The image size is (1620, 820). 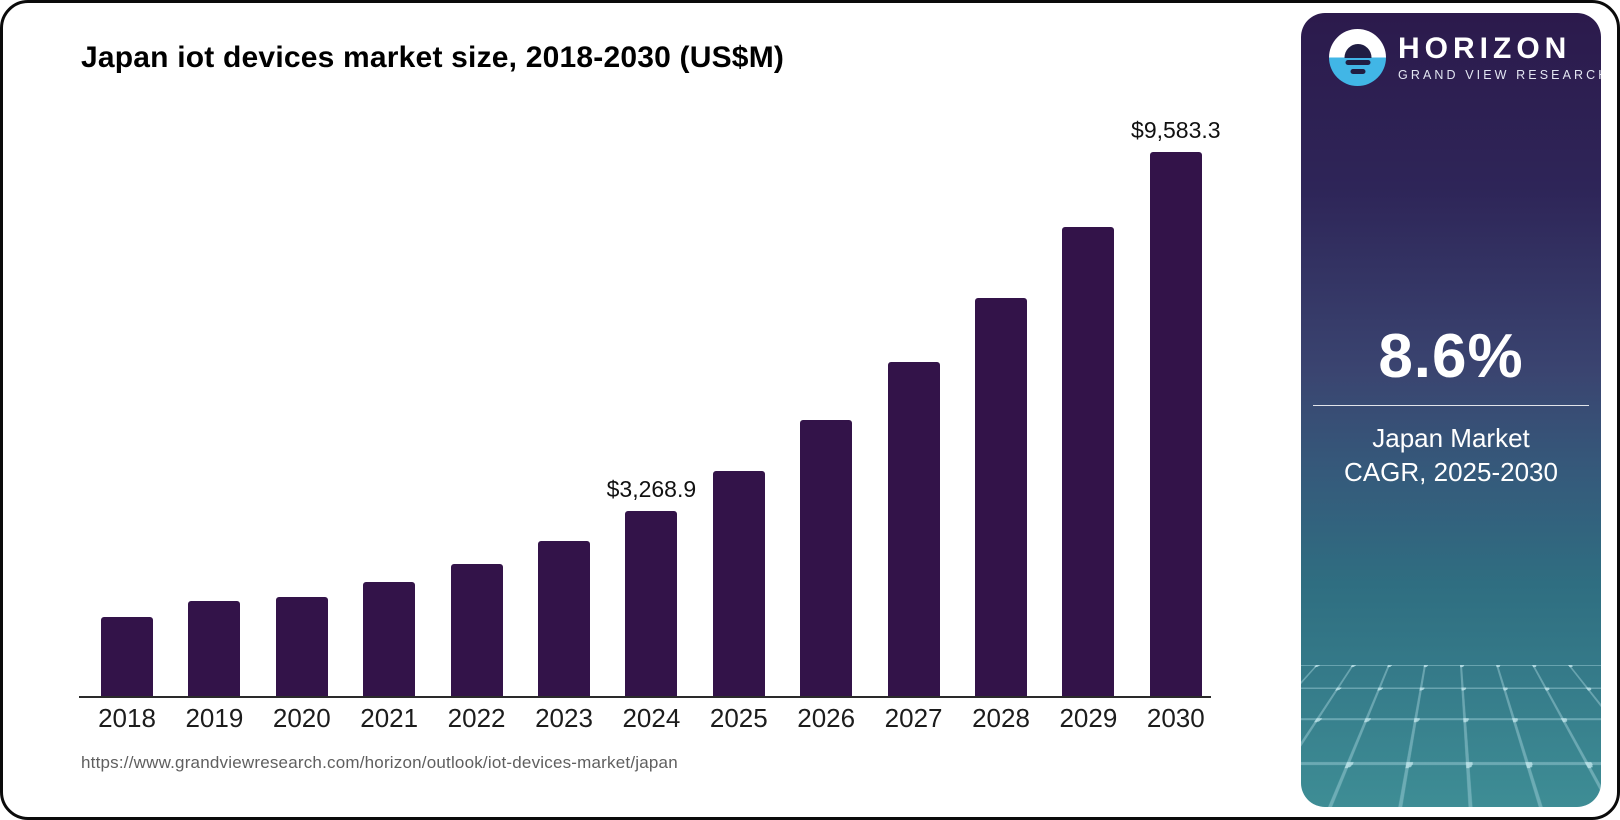 I want to click on horizon-logo-icon, so click(x=1357, y=57).